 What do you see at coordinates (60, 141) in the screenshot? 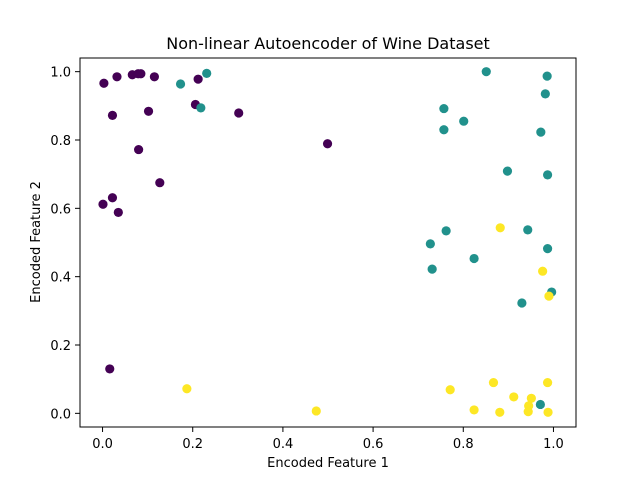
I see `y-tick-label: 0.8` at bounding box center [60, 141].